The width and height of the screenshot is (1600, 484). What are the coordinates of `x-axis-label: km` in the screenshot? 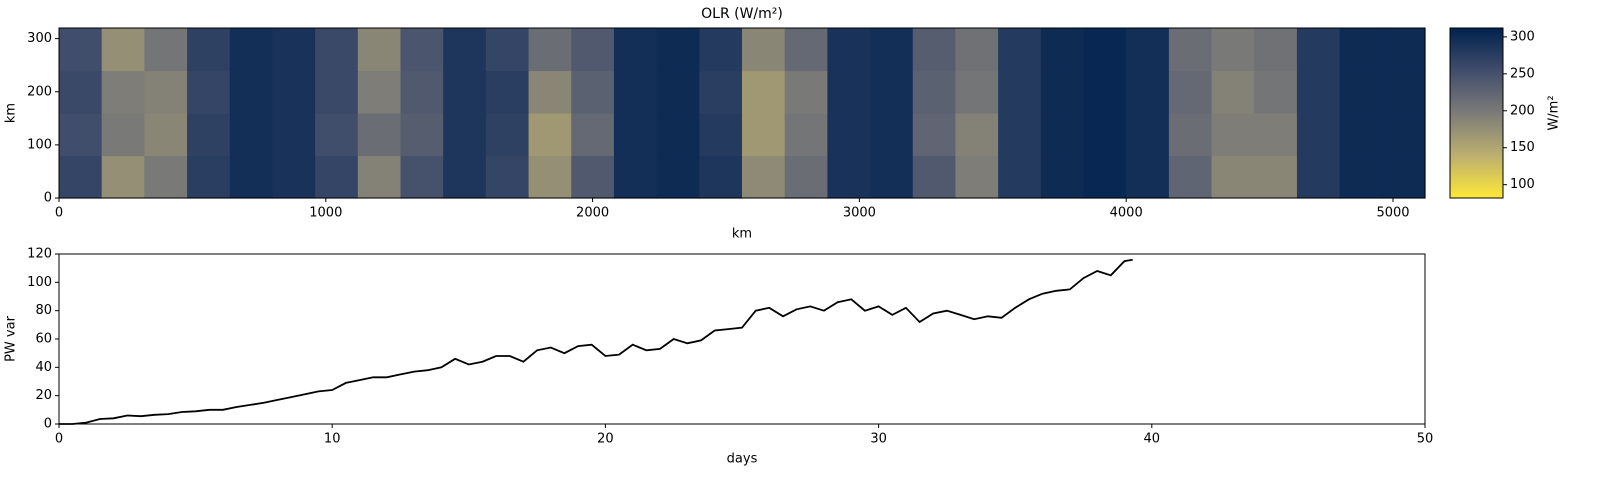 It's located at (742, 234).